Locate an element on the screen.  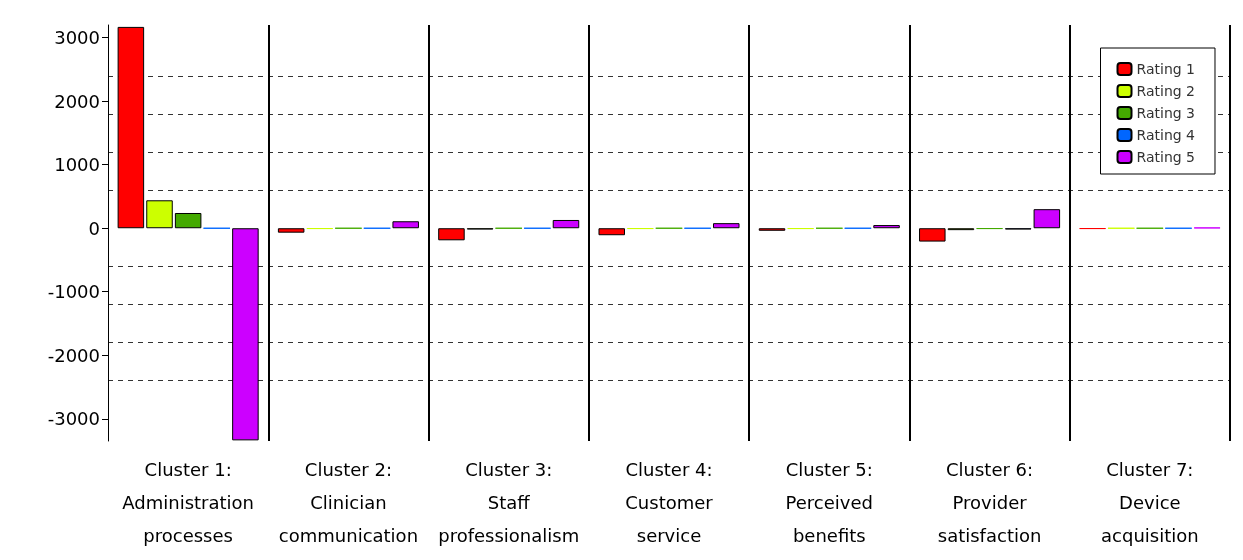
legend-label: Rating 5 is located at coordinates (1165, 157).